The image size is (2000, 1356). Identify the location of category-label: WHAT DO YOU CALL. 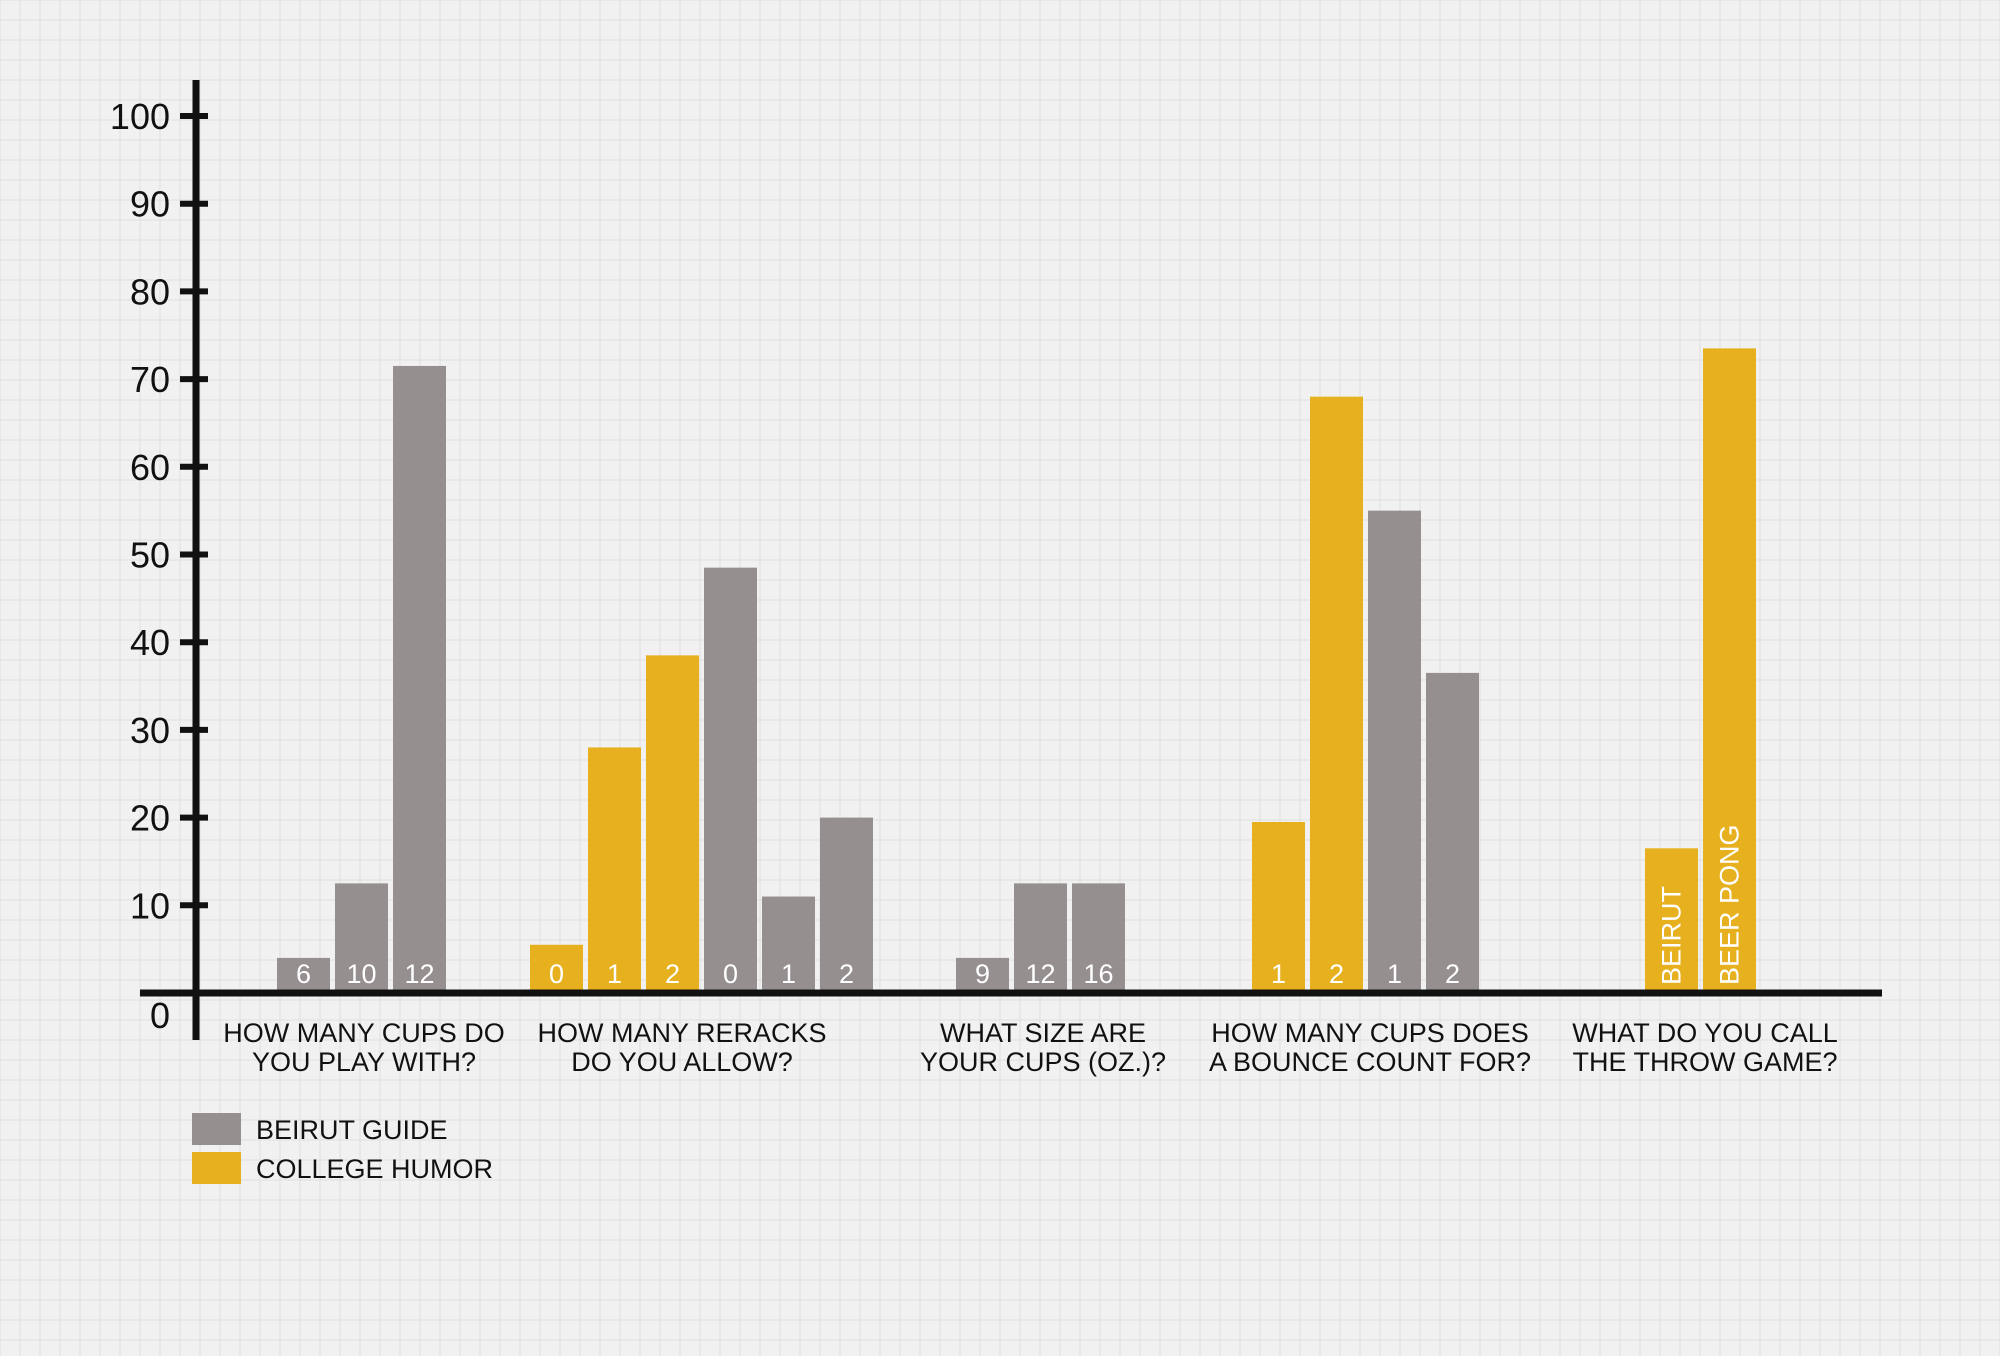
(1705, 1033).